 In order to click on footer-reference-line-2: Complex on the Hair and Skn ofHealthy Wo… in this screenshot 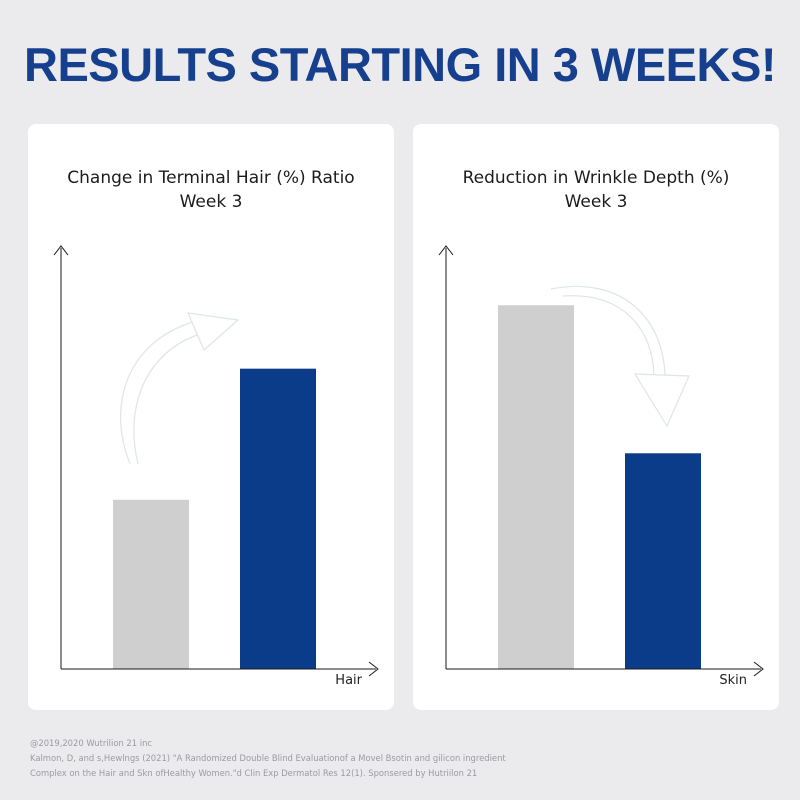, I will do `click(254, 773)`.